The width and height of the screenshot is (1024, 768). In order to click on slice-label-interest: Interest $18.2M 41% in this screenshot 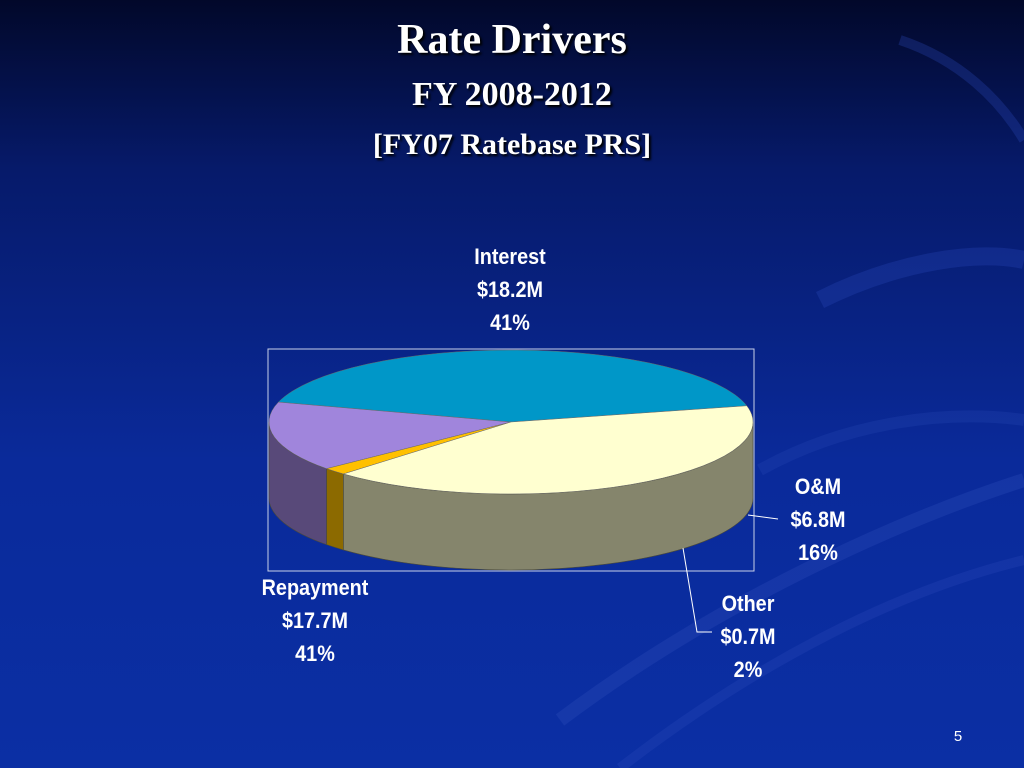, I will do `click(510, 289)`.